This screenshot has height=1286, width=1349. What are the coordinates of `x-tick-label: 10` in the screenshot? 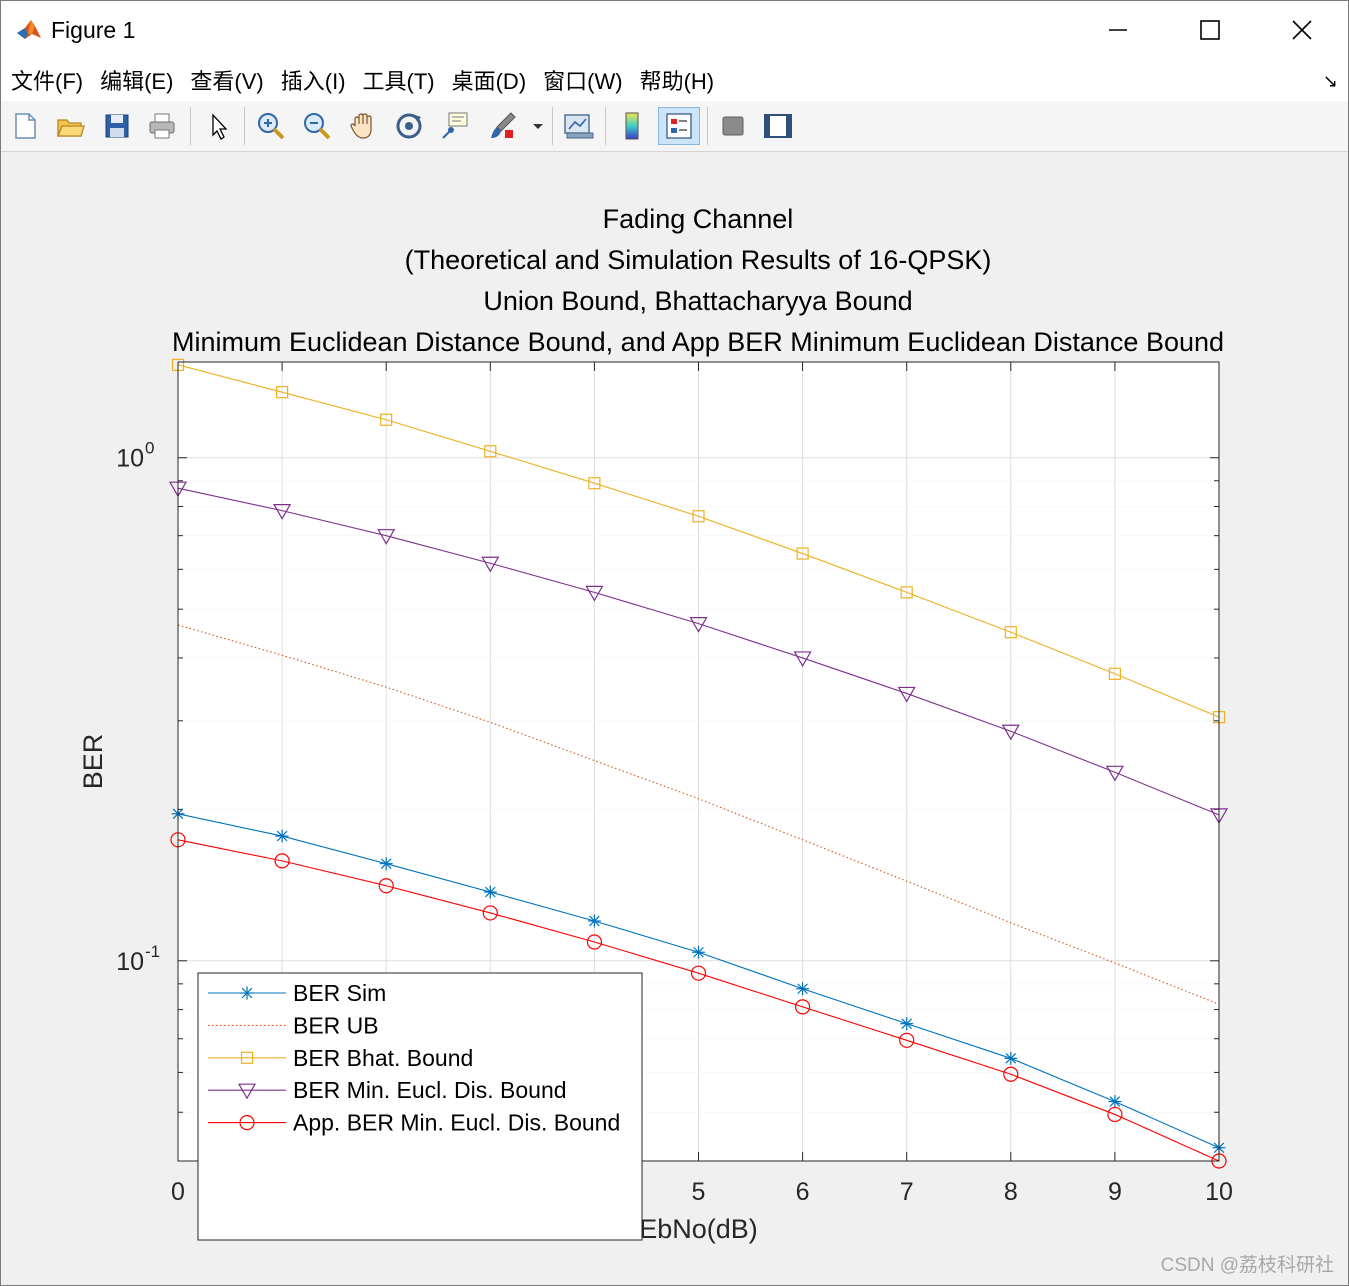 It's located at (1219, 1192).